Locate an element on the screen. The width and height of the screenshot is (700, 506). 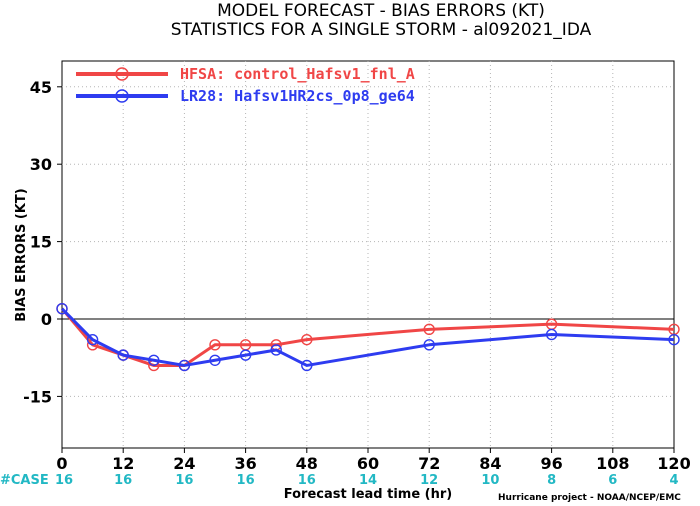
chart-title-line1: MODEL FORECAST - BIAS ERRORS (KT) is located at coordinates (381, 11).